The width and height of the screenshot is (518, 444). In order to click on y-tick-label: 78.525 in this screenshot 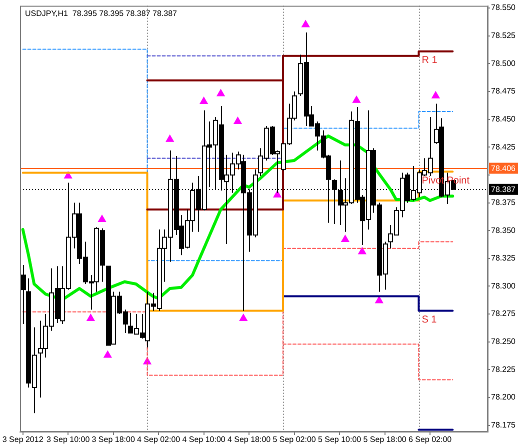, I will do `click(503, 35)`.